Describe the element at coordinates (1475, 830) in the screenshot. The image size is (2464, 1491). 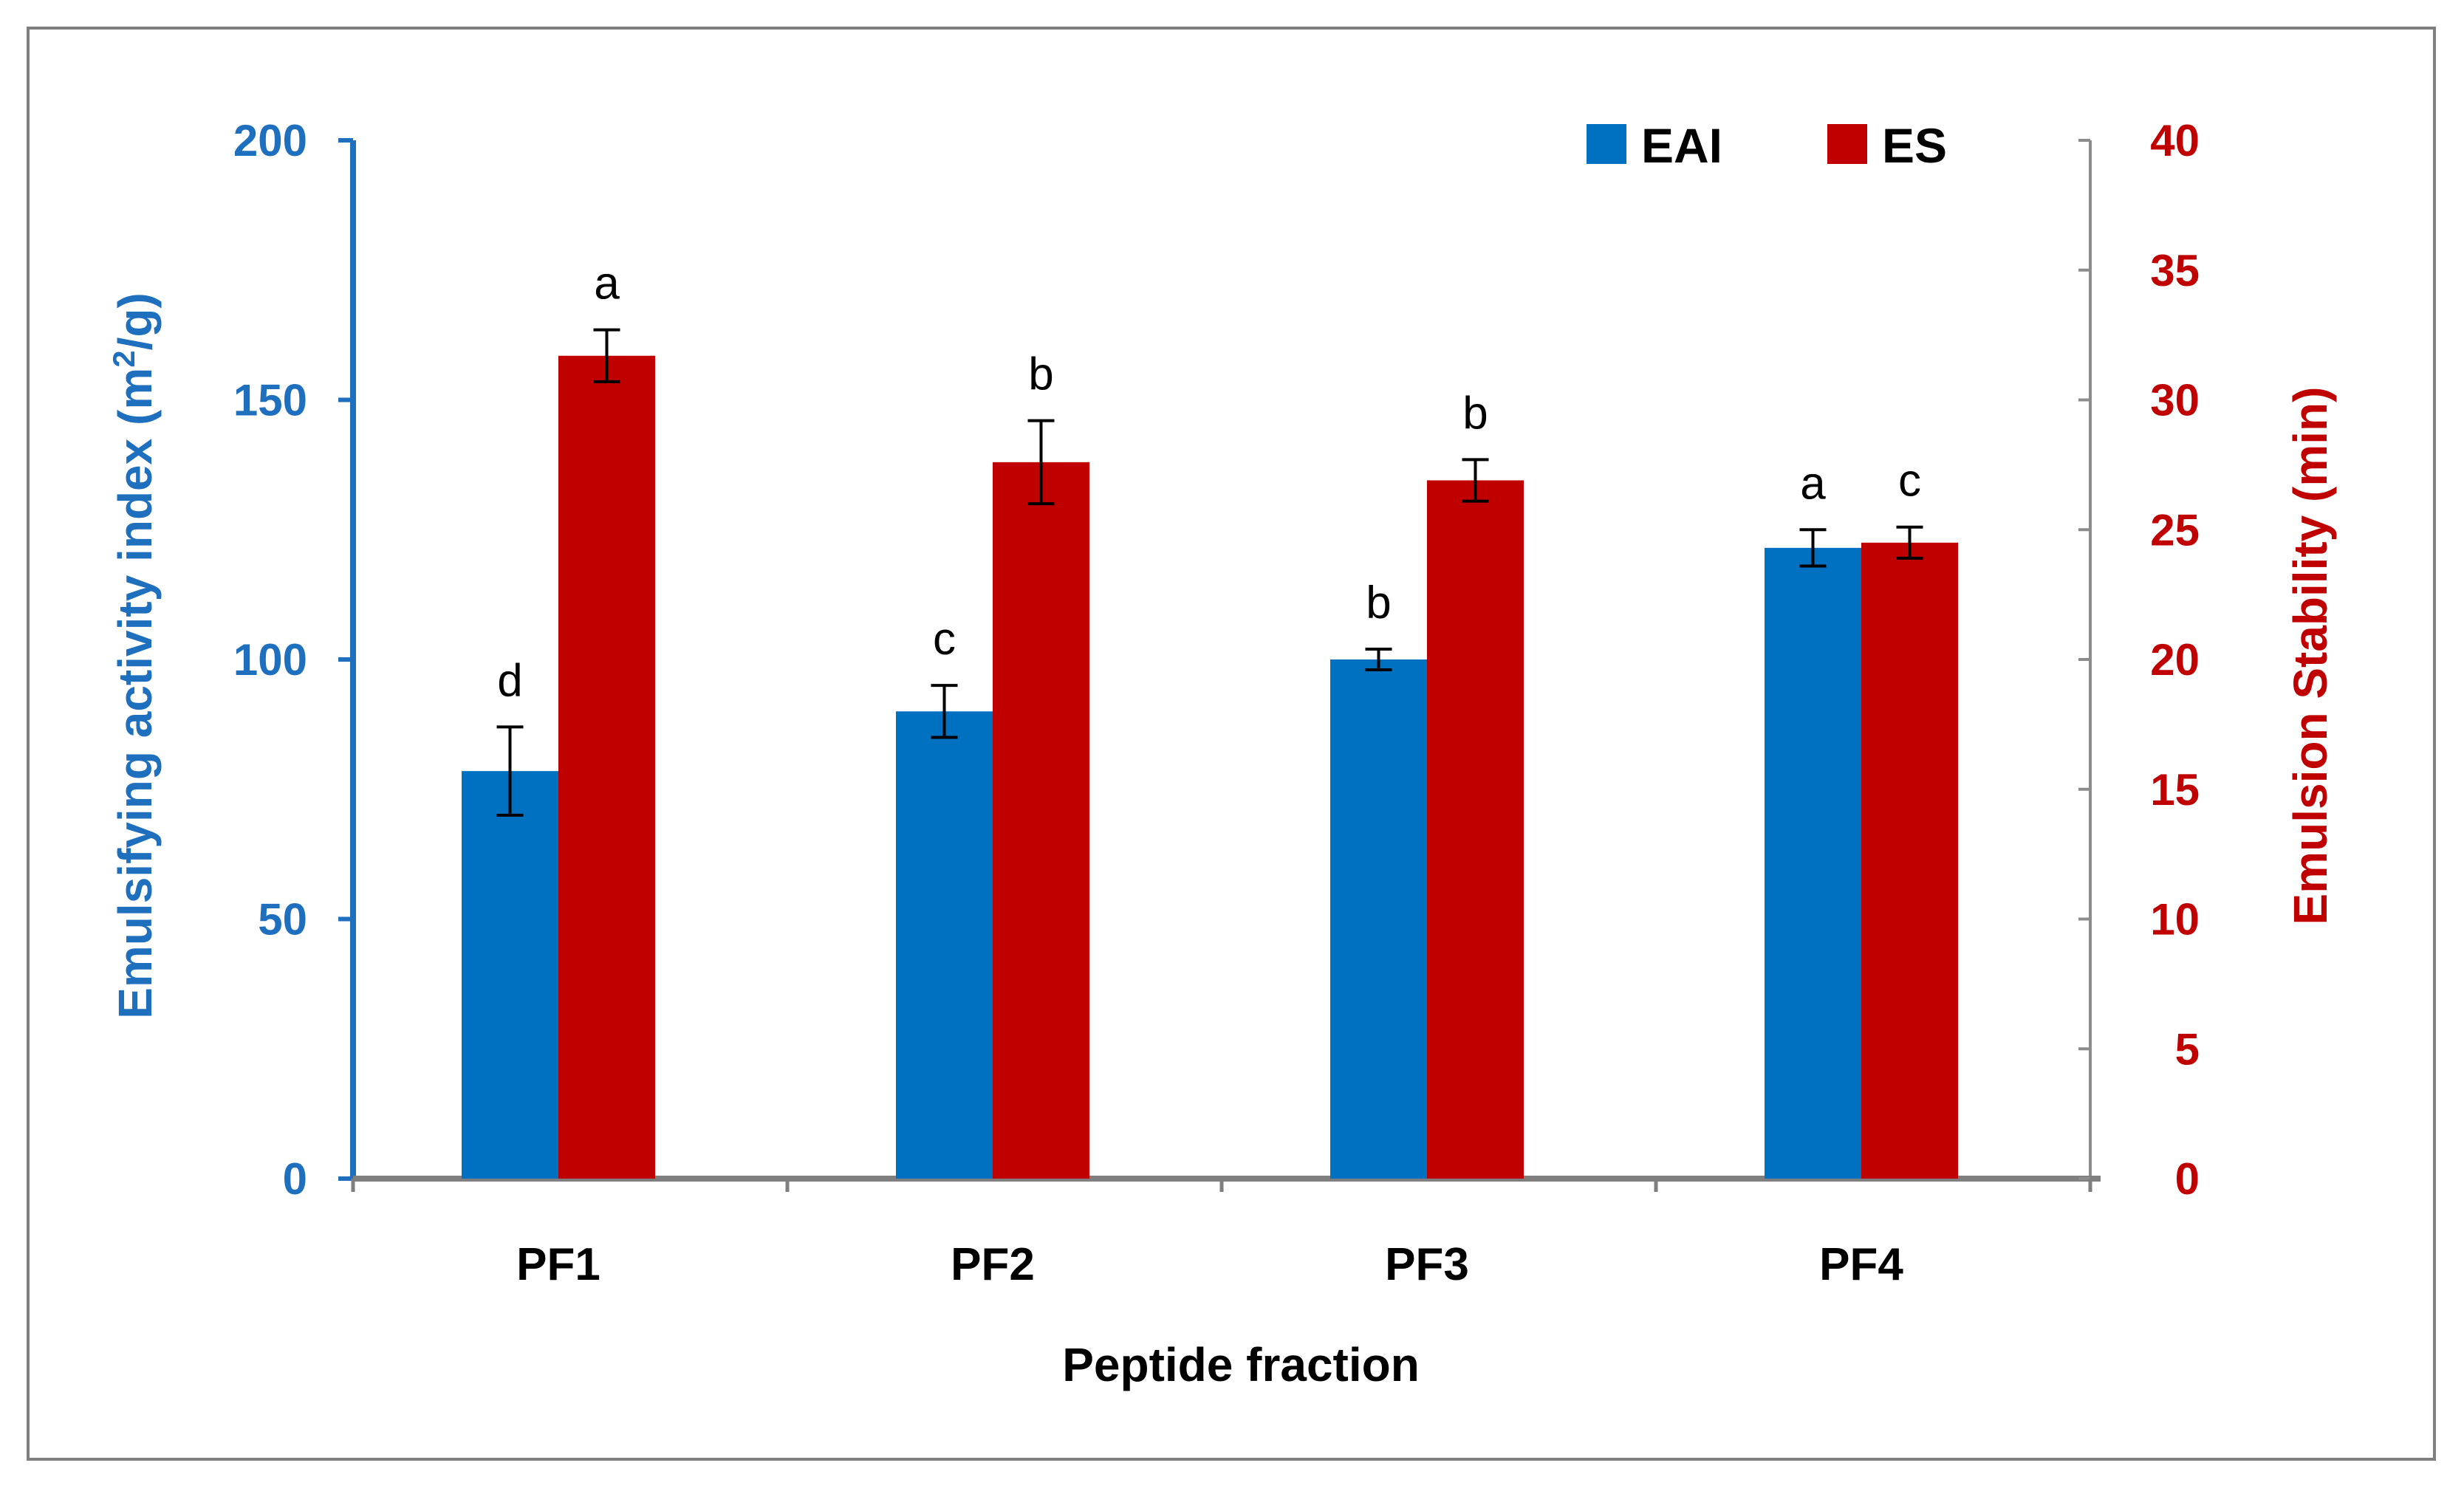
I see `bar-es-pf3` at that location.